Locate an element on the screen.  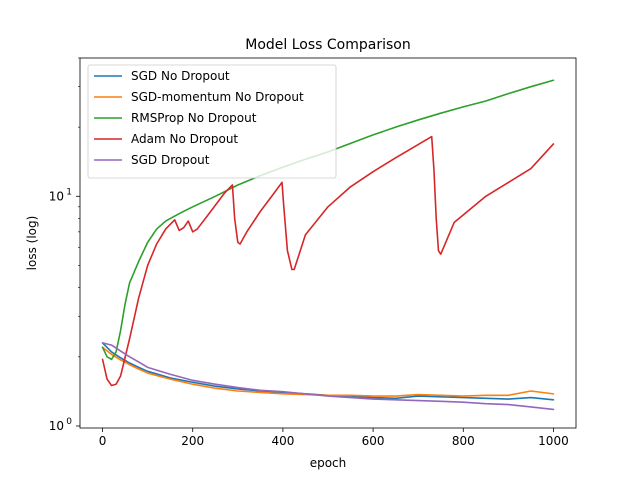
x-tick-label: 400 is located at coordinates (282, 441).